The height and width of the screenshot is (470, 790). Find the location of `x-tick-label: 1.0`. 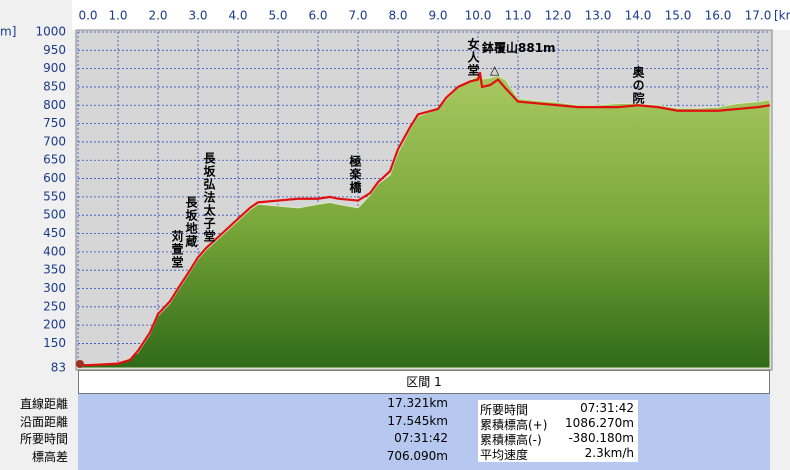

x-tick-label: 1.0 is located at coordinates (117, 16).